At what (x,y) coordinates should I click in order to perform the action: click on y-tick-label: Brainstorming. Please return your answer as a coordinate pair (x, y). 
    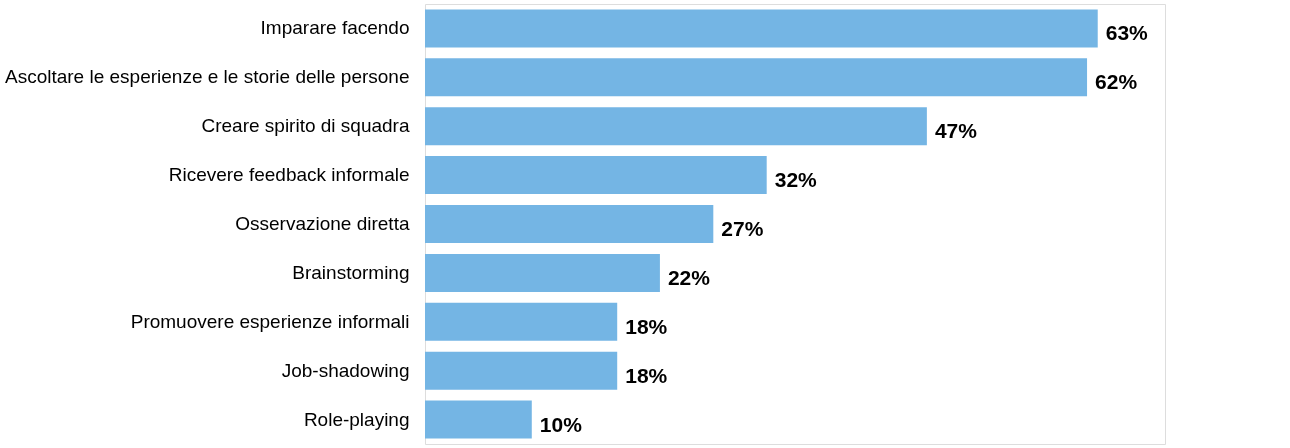
    Looking at the image, I should click on (351, 272).